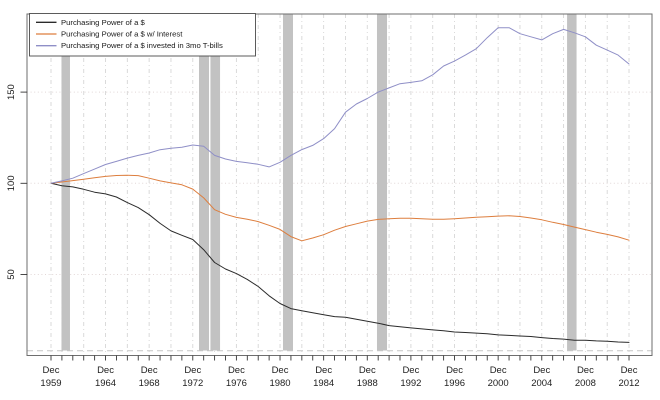 The height and width of the screenshot is (400, 660). What do you see at coordinates (498, 383) in the screenshot?
I see `x-axis-label-year: 2000` at bounding box center [498, 383].